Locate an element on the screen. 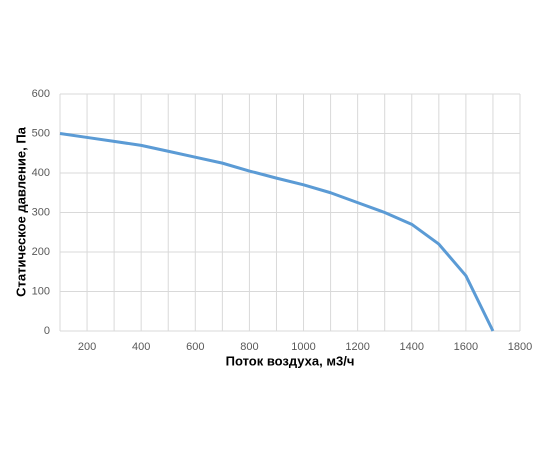 The width and height of the screenshot is (550, 450). y-tick-label: 200 is located at coordinates (41, 252).